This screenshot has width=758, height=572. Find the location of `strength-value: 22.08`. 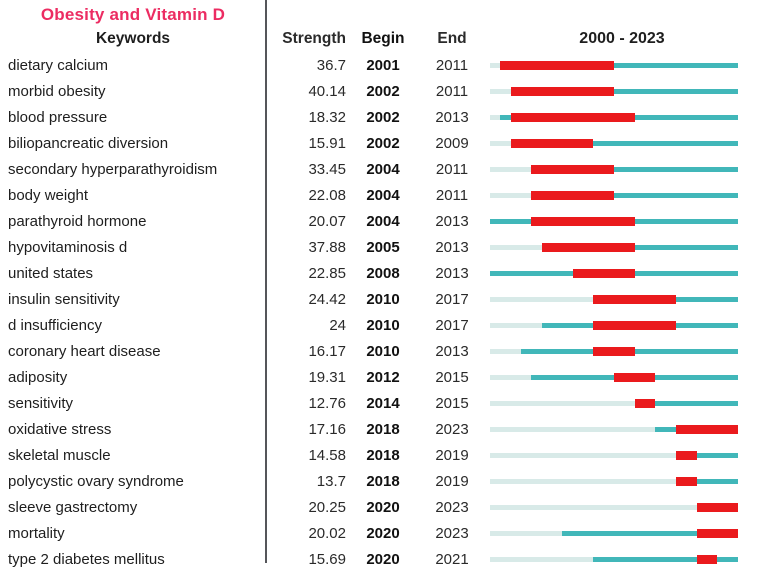

strength-value: 22.08 is located at coordinates (327, 195).